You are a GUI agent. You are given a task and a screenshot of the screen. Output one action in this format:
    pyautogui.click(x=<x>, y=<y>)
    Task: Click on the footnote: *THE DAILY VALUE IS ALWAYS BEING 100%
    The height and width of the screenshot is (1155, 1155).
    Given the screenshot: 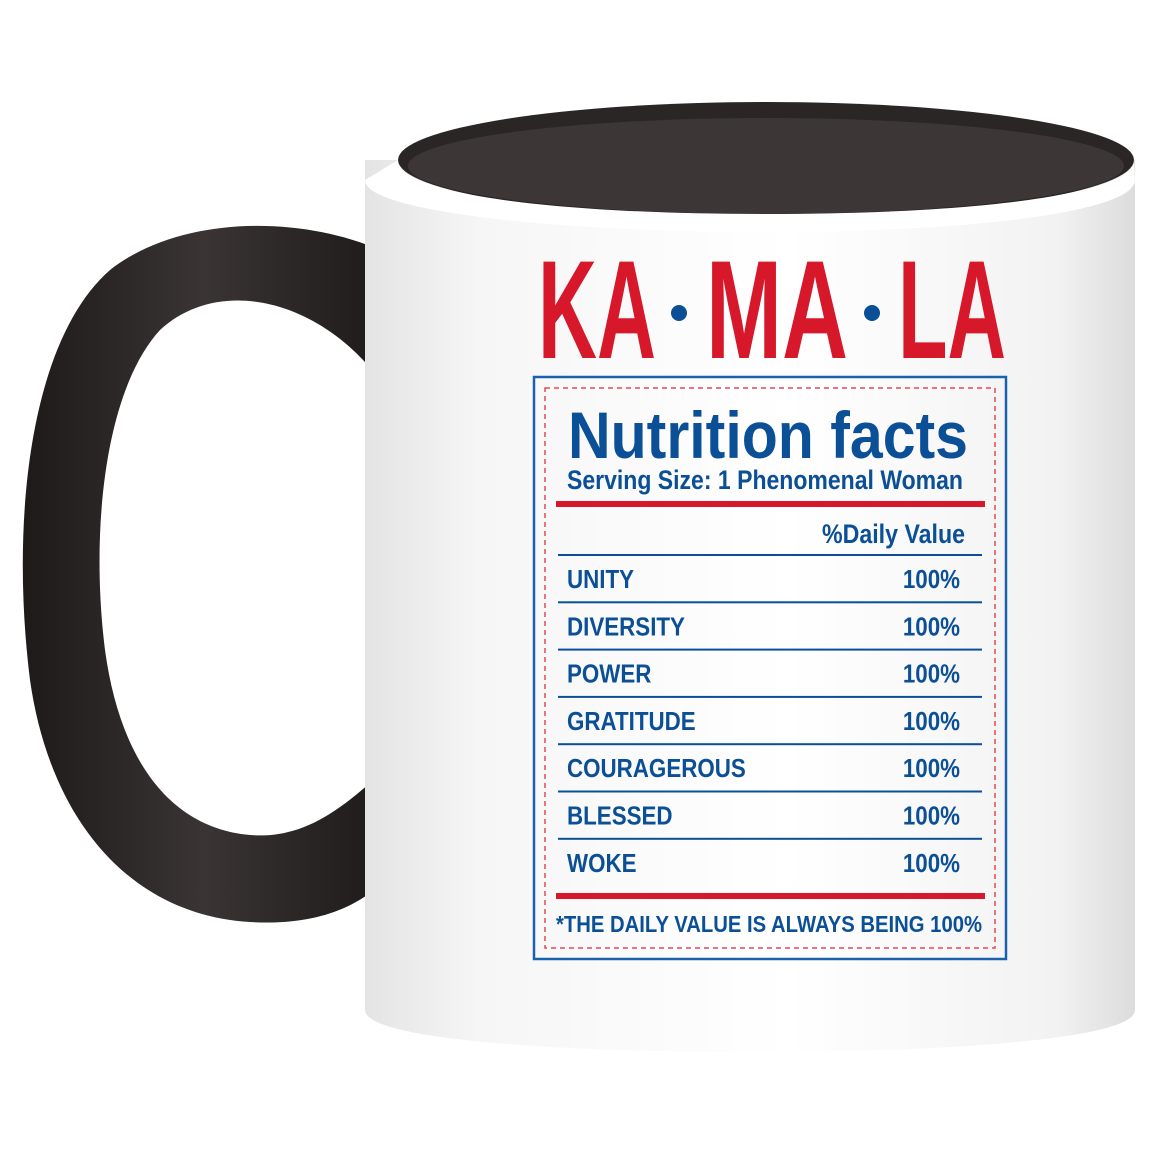 What is the action you would take?
    pyautogui.click(x=769, y=924)
    